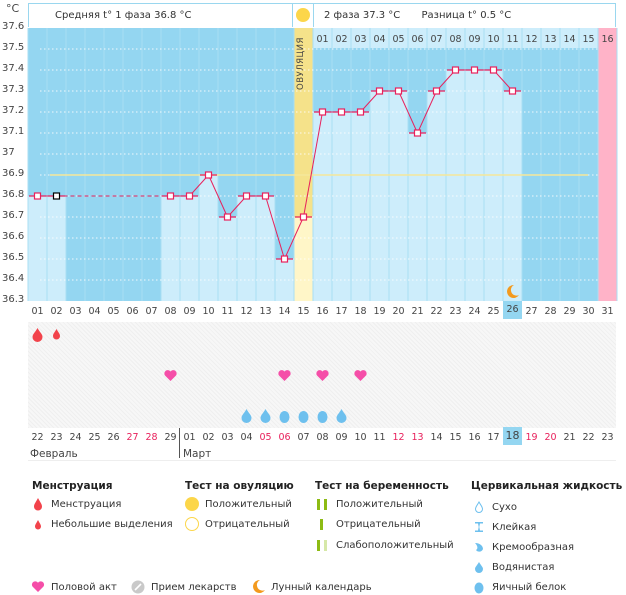  I want to click on x-tick-label: 02, so click(56, 311).